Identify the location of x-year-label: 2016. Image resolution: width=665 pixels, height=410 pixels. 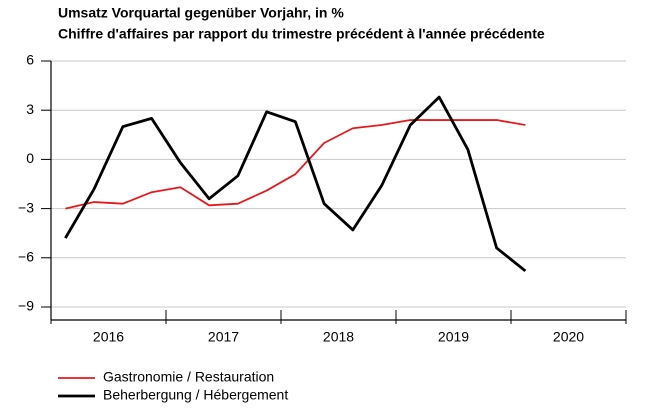
(108, 337).